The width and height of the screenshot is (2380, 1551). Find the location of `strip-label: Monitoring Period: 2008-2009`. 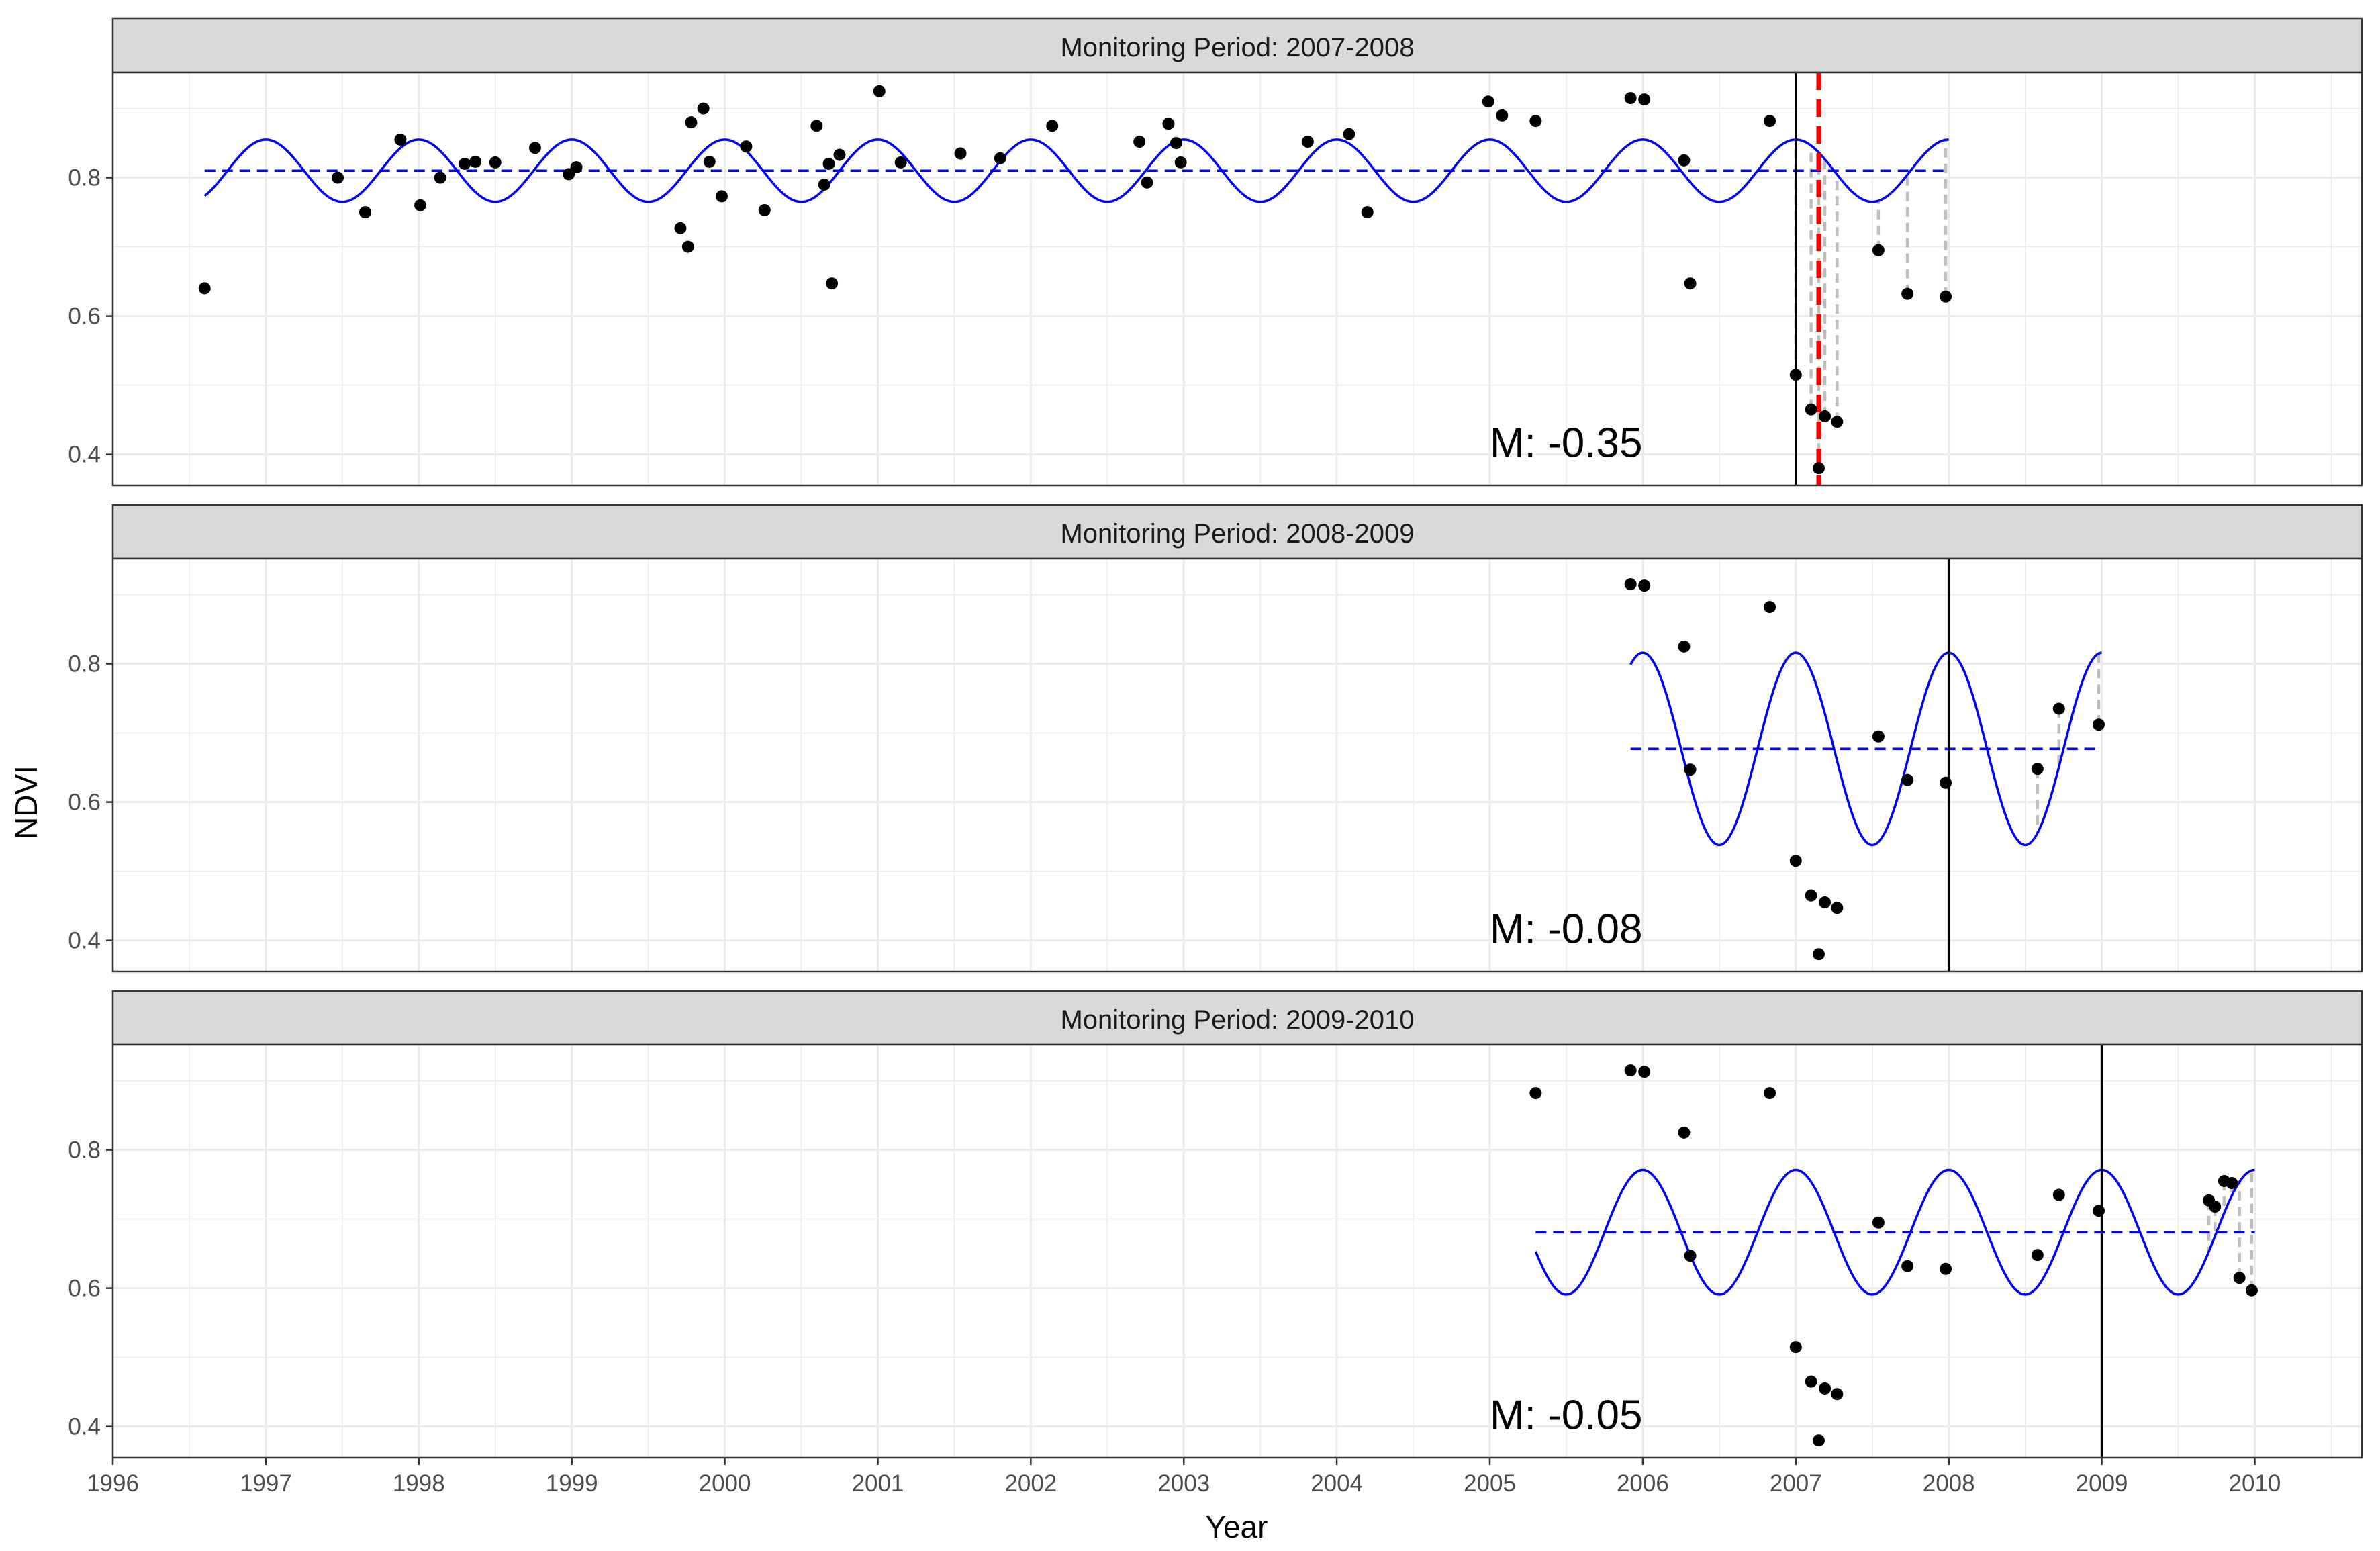

strip-label: Monitoring Period: 2008-2009 is located at coordinates (1237, 534).